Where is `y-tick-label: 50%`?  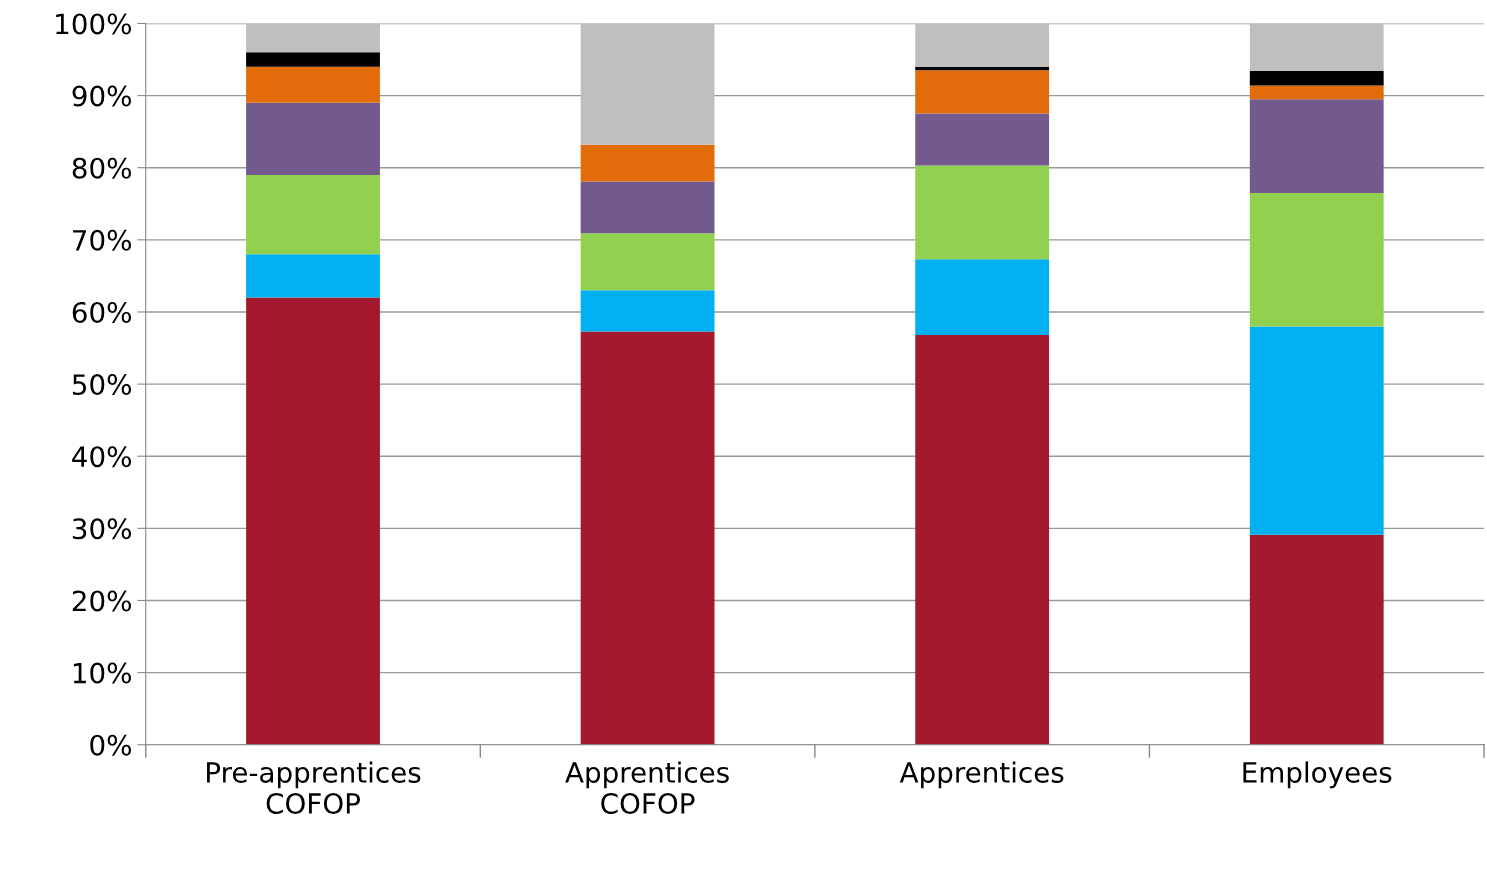
y-tick-label: 50% is located at coordinates (101, 385).